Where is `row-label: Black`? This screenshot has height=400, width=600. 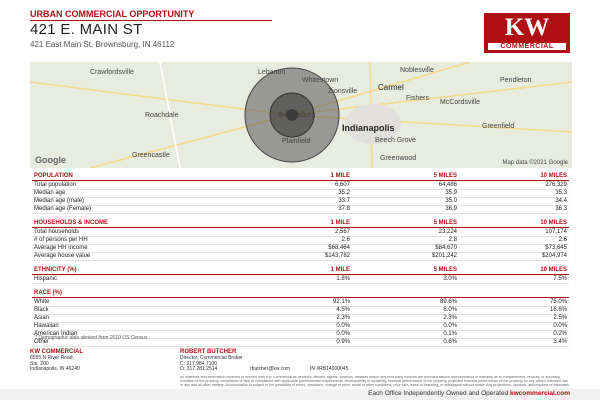
row-label: Black is located at coordinates (41, 310).